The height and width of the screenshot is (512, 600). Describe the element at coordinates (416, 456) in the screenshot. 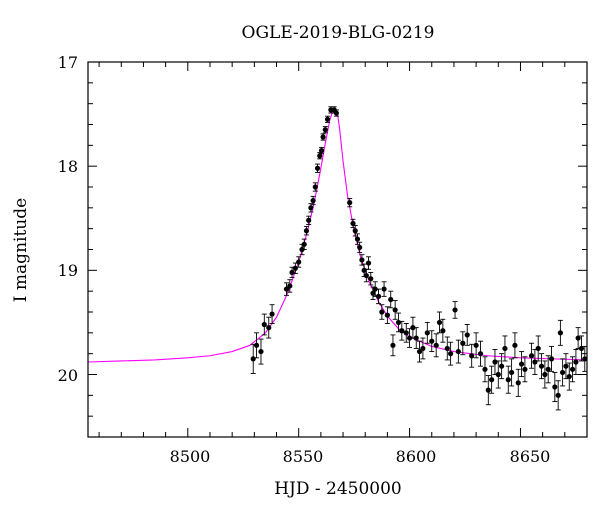

I see `x-tick-label-8600: 8600` at that location.